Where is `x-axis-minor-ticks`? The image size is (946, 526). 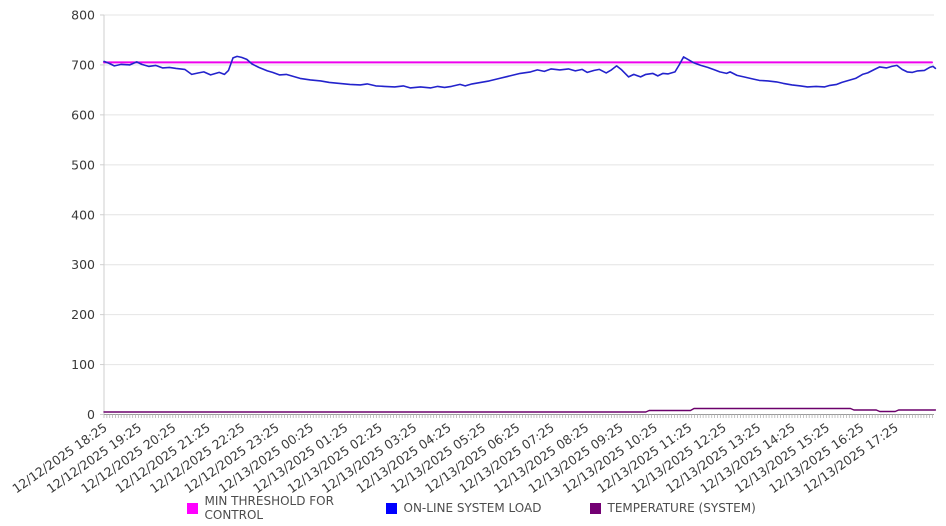
x-axis-minor-ticks is located at coordinates (518, 416).